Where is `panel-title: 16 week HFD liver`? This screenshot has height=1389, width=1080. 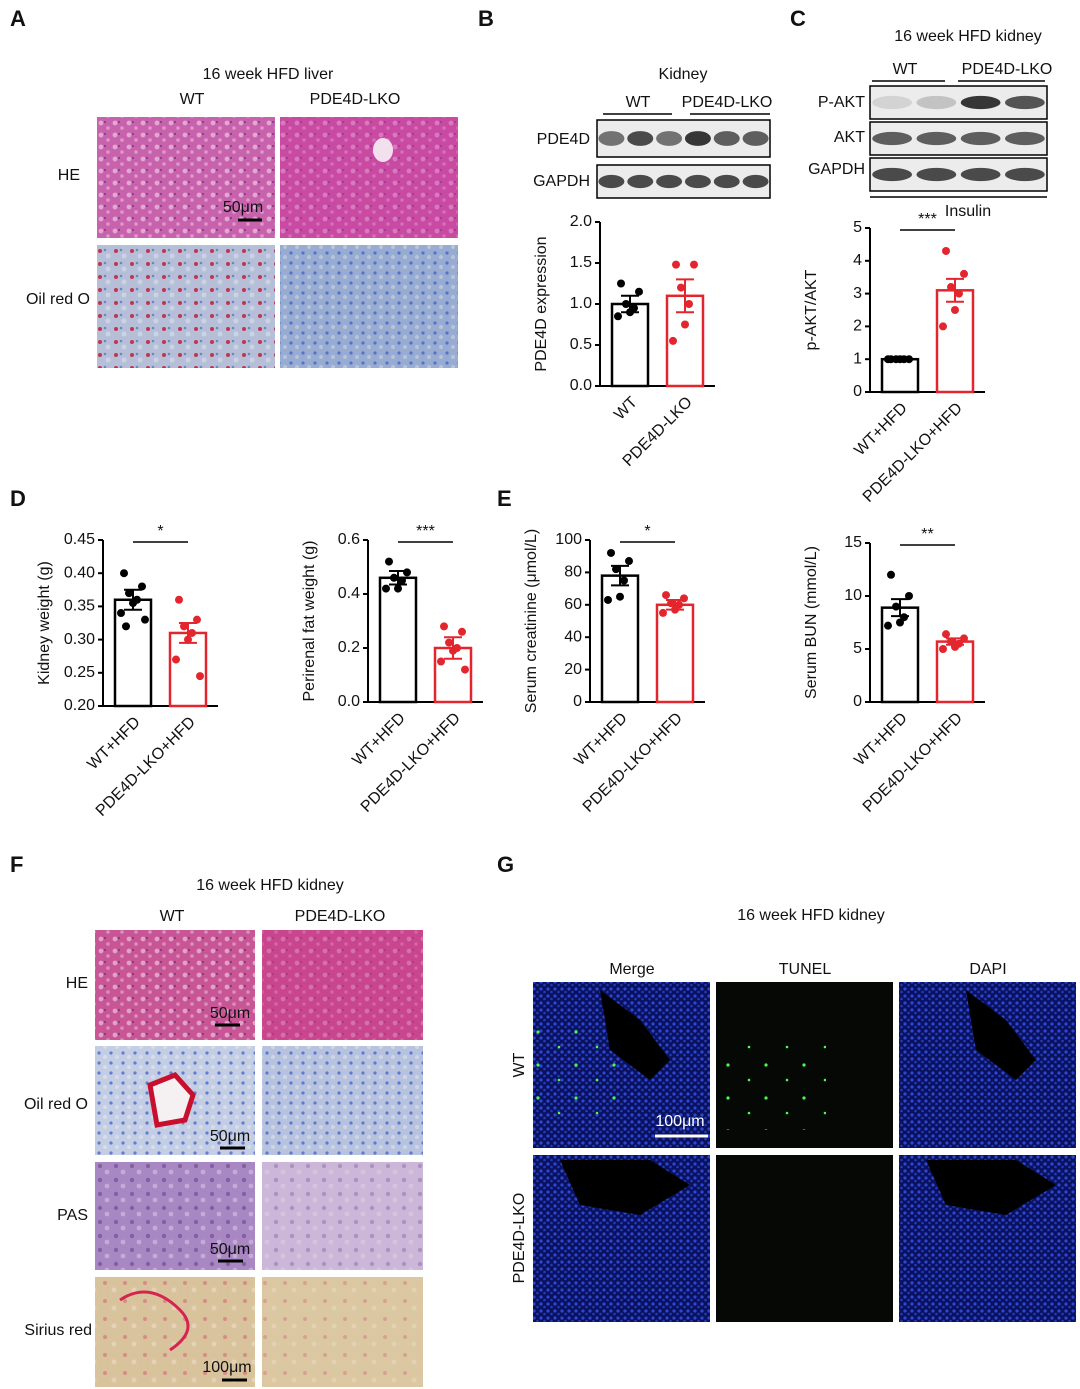 panel-title: 16 week HFD liver is located at coordinates (268, 74).